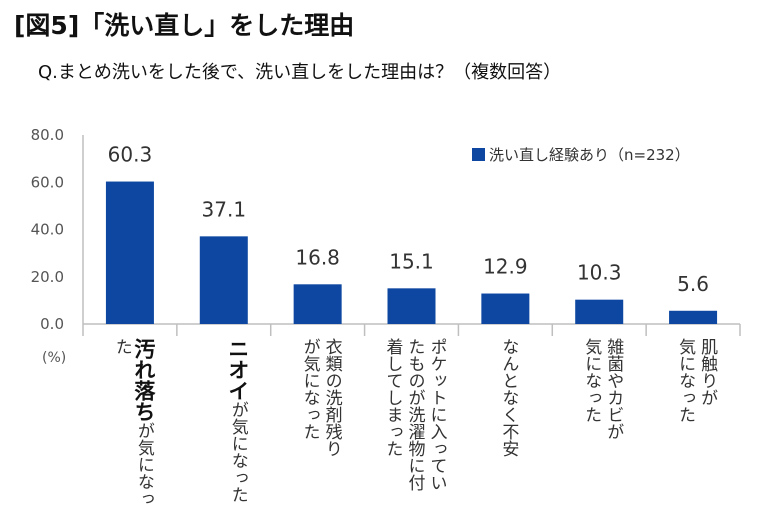 The height and width of the screenshot is (519, 773). What do you see at coordinates (505, 267) in the screenshot?
I see `value-label: 12.9` at bounding box center [505, 267].